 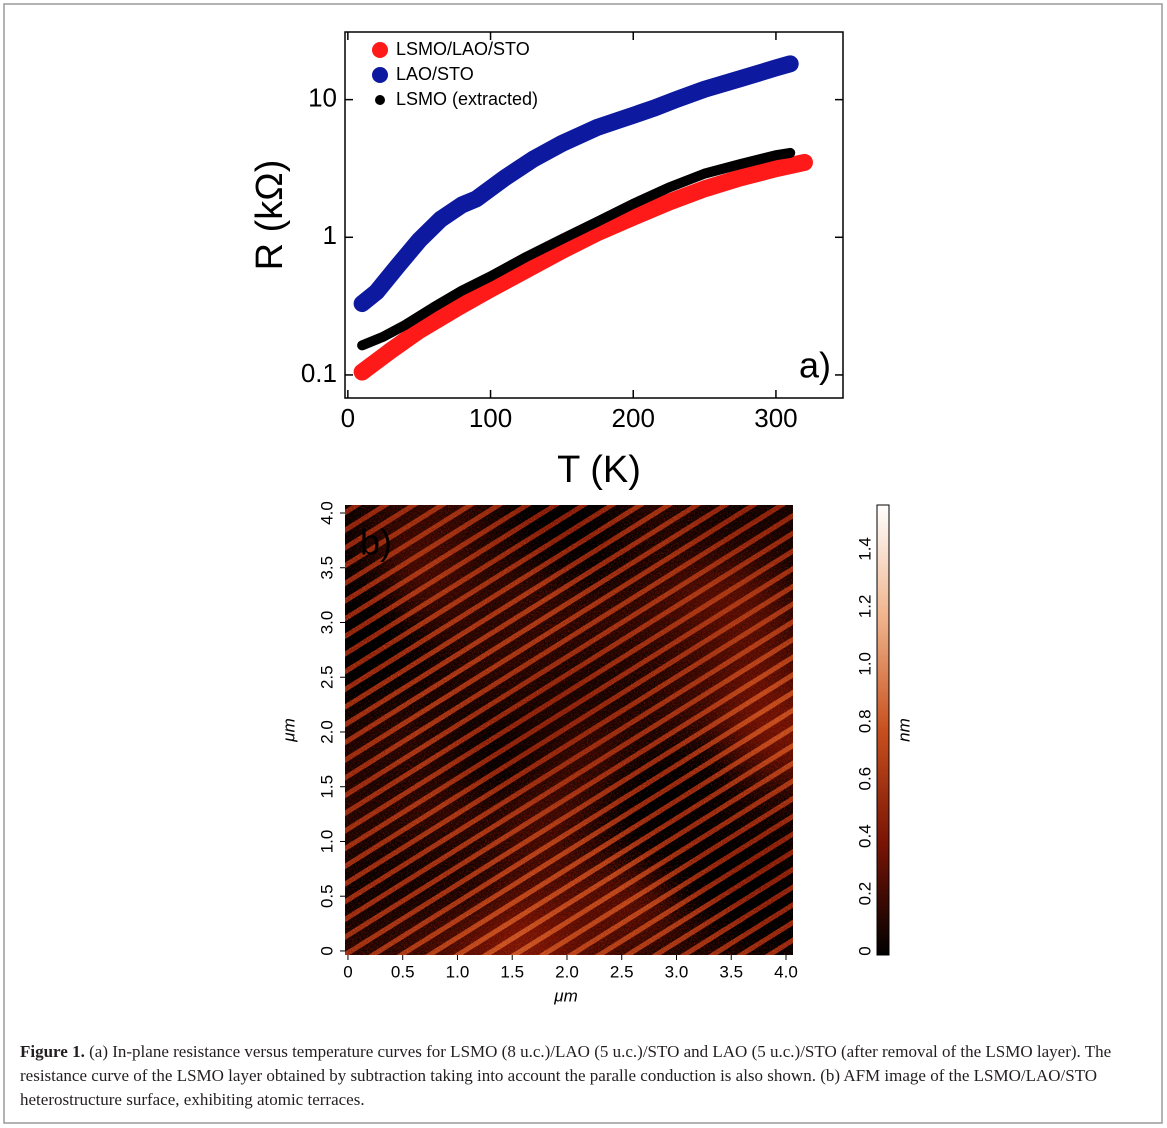 I want to click on colorbar-tick-label: 1.4, so click(x=864, y=549).